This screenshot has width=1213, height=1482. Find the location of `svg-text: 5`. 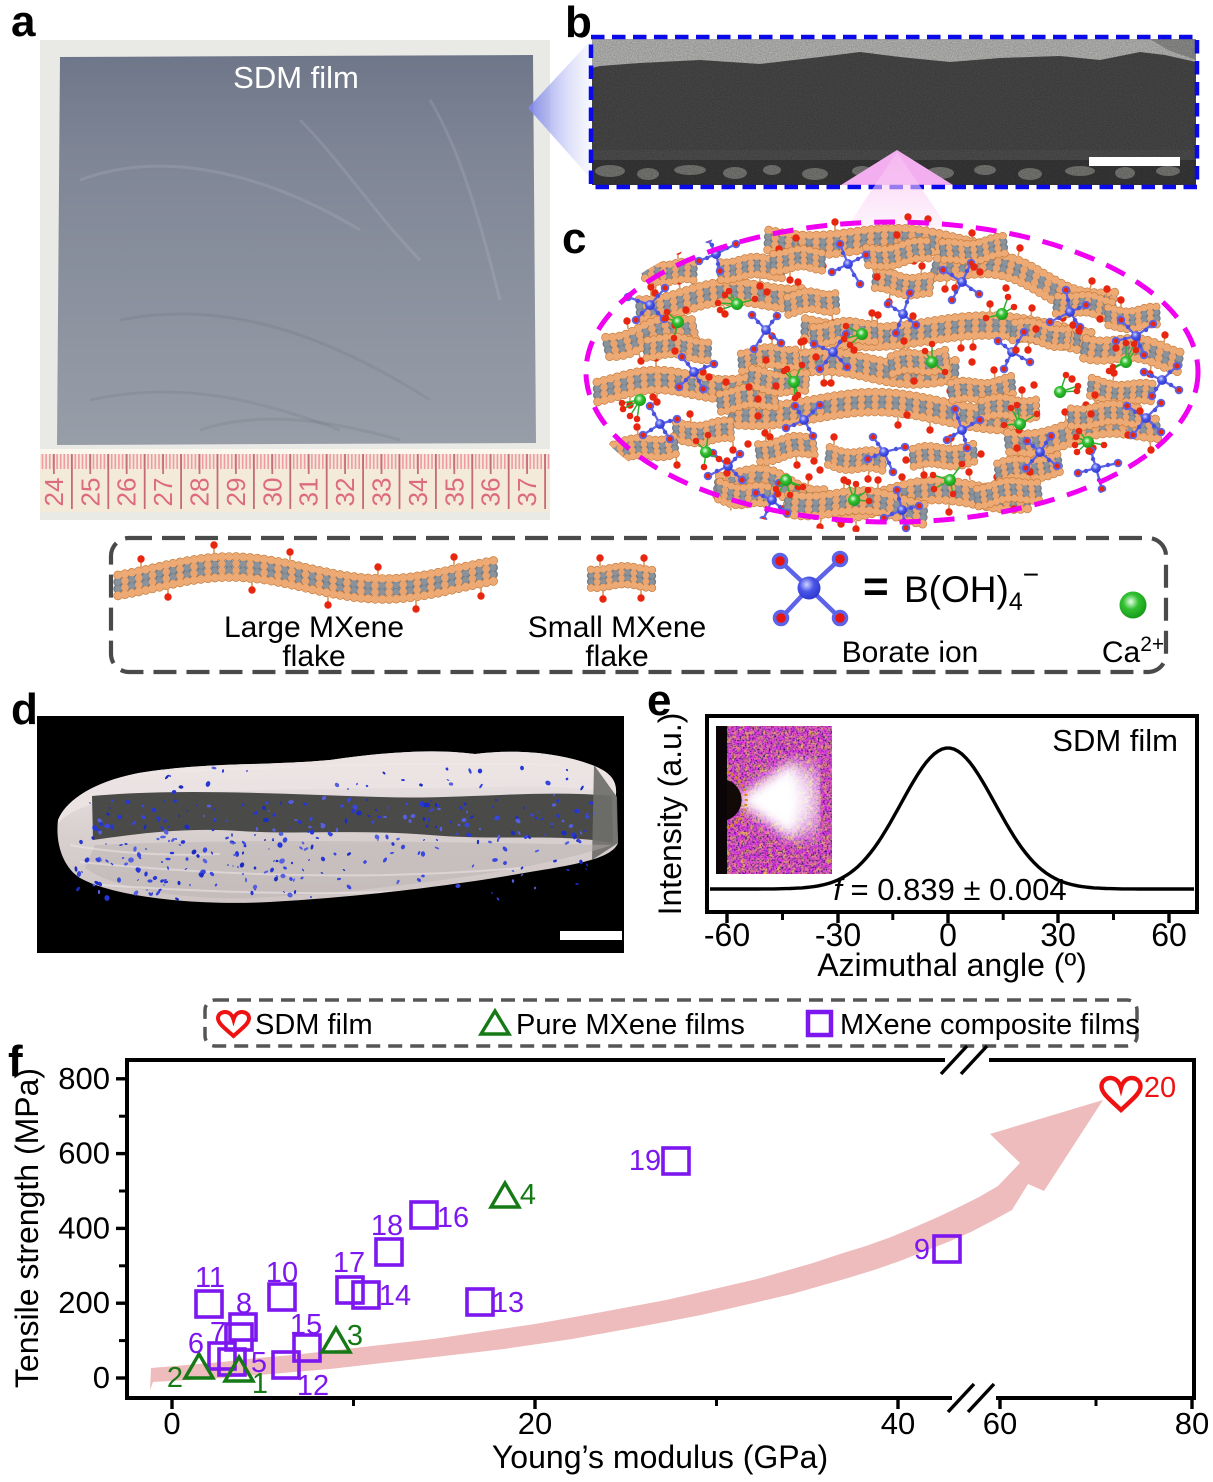

svg-text: 5 is located at coordinates (259, 1363).